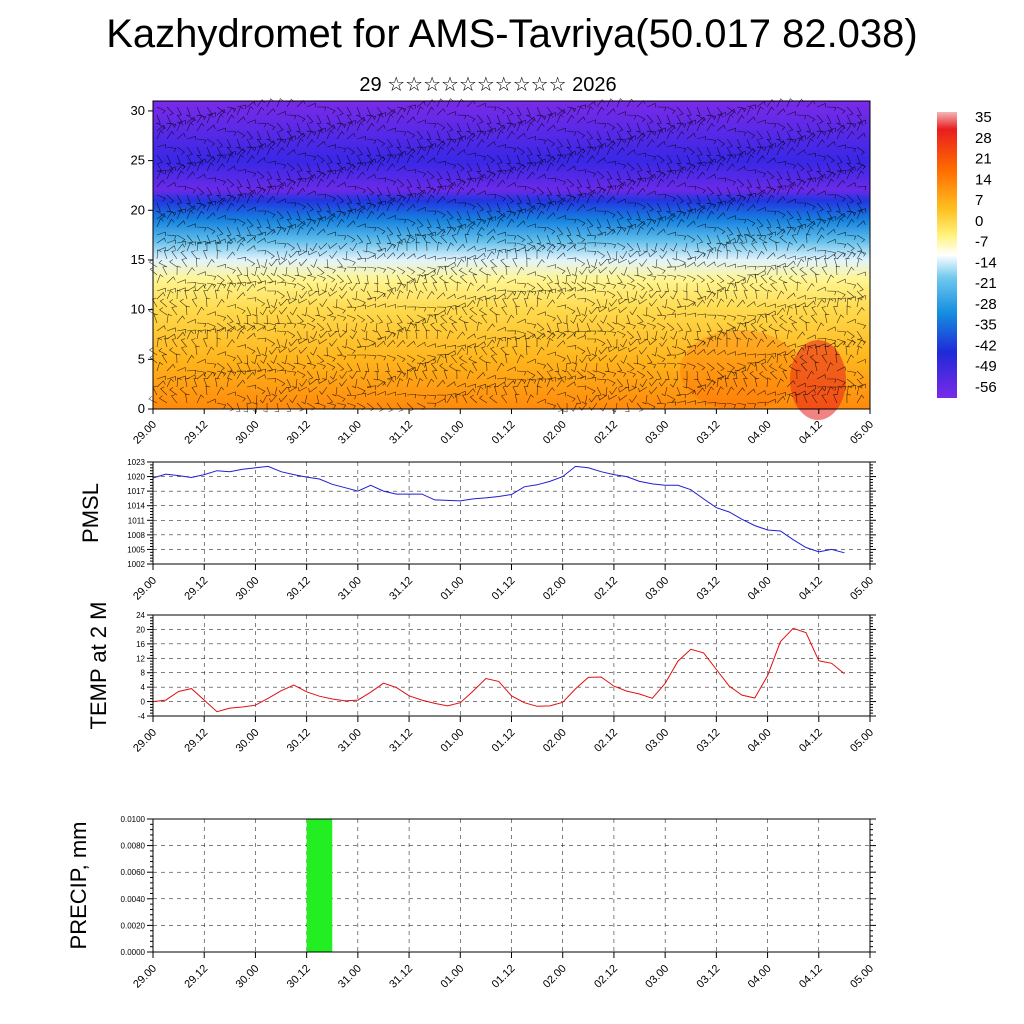  What do you see at coordinates (504, 741) in the screenshot?
I see `x-tick-label: 01.12` at bounding box center [504, 741].